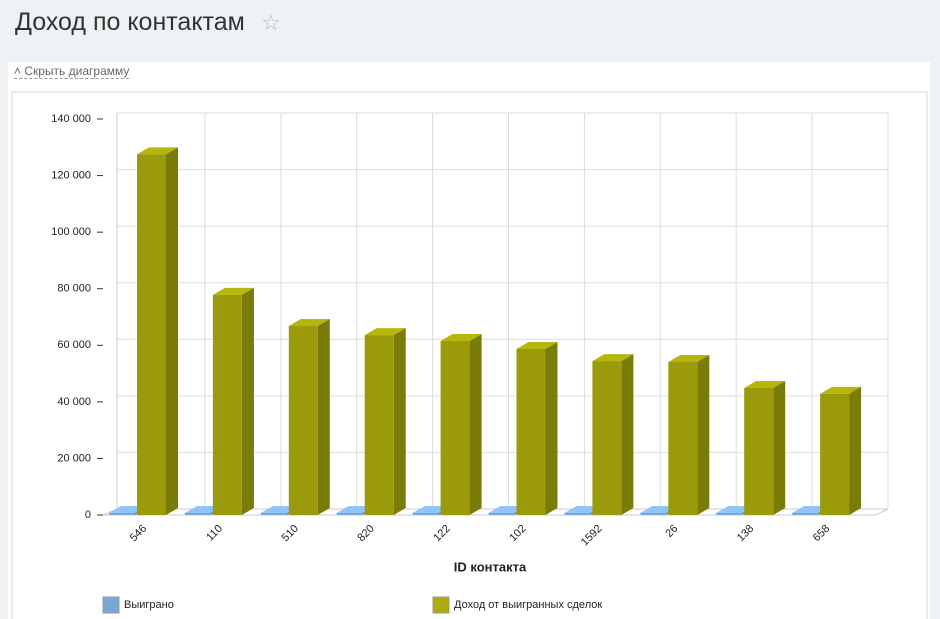 The height and width of the screenshot is (619, 940). Describe the element at coordinates (149, 605) in the screenshot. I see `legend-label: Выиграно` at that location.